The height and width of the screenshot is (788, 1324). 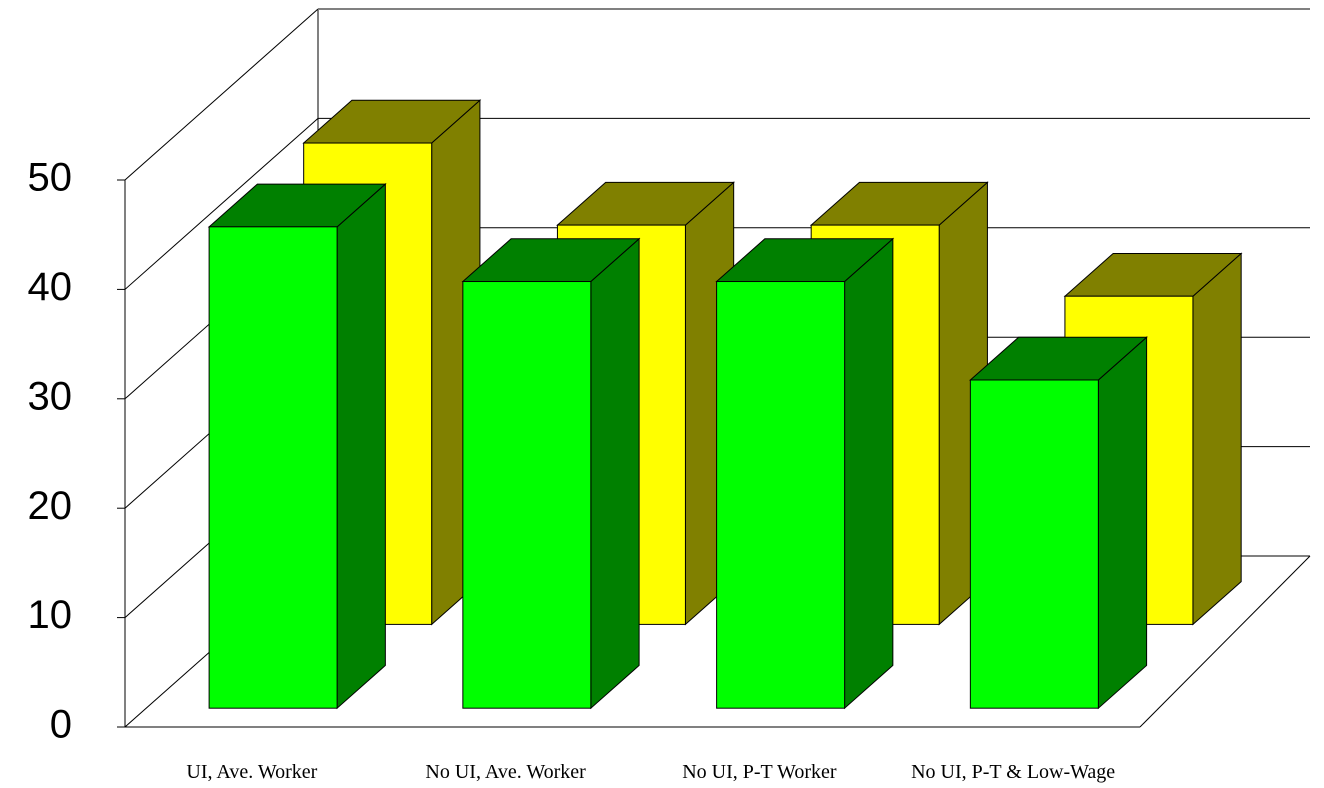 I want to click on y-tick-label: 50, so click(x=50, y=178).